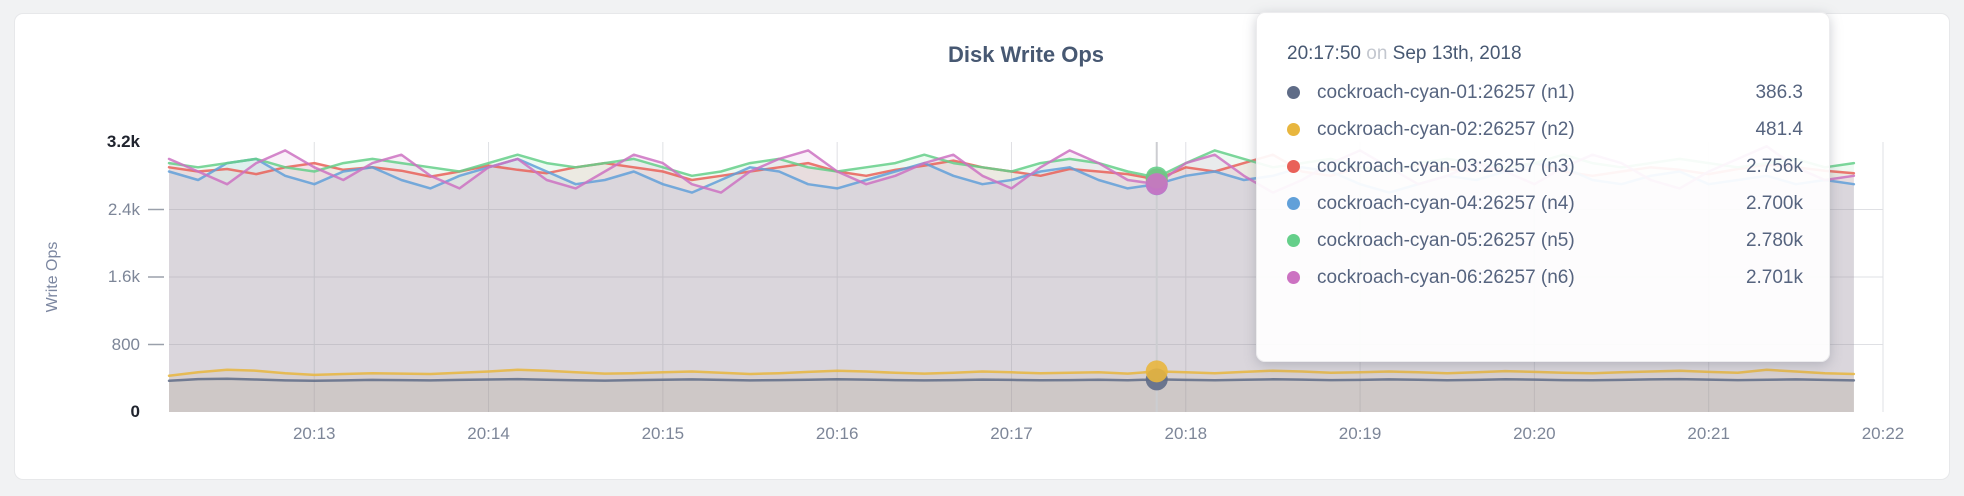  I want to click on tooltip-series-label: cockroach-cyan-06:26257 (n6), so click(1446, 277).